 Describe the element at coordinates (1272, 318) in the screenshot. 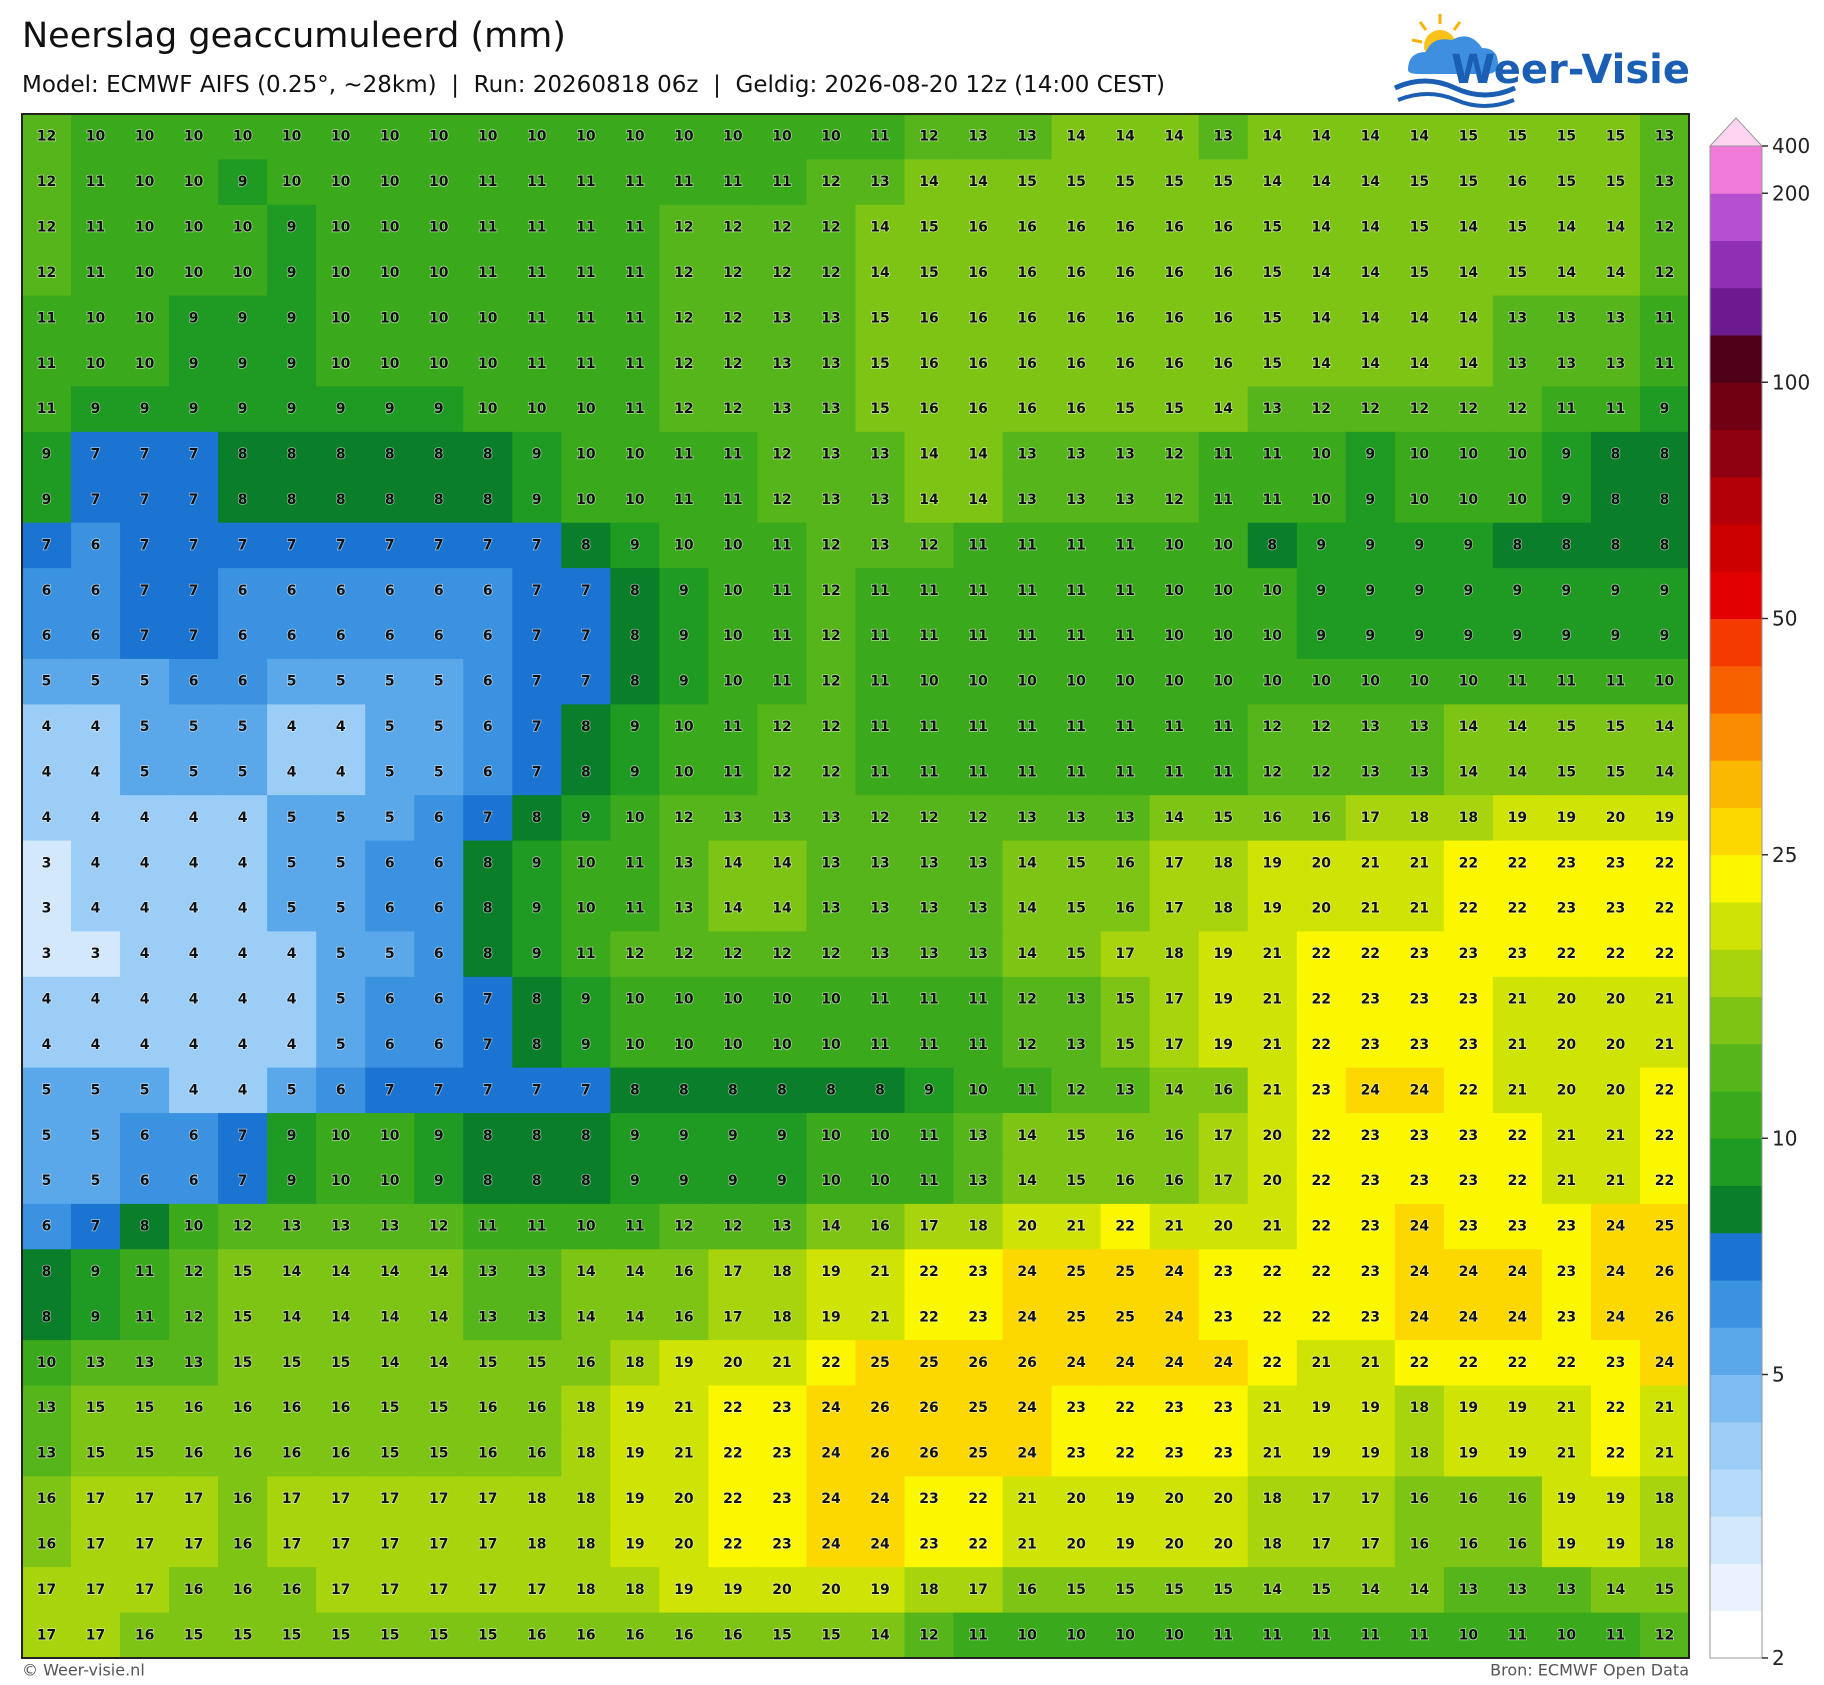

I see `map-value: 15` at that location.